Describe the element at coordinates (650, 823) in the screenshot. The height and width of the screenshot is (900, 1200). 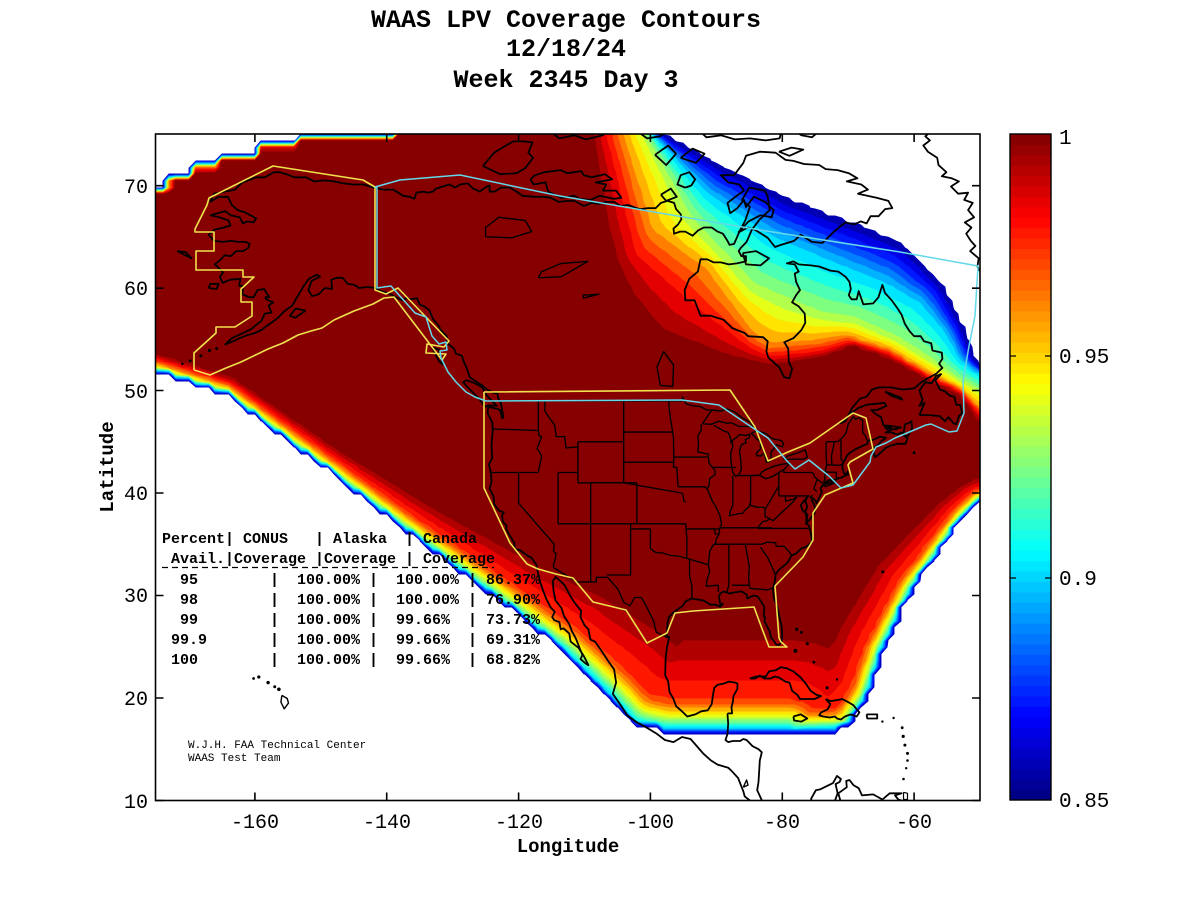
I see `svg-text: -100` at that location.